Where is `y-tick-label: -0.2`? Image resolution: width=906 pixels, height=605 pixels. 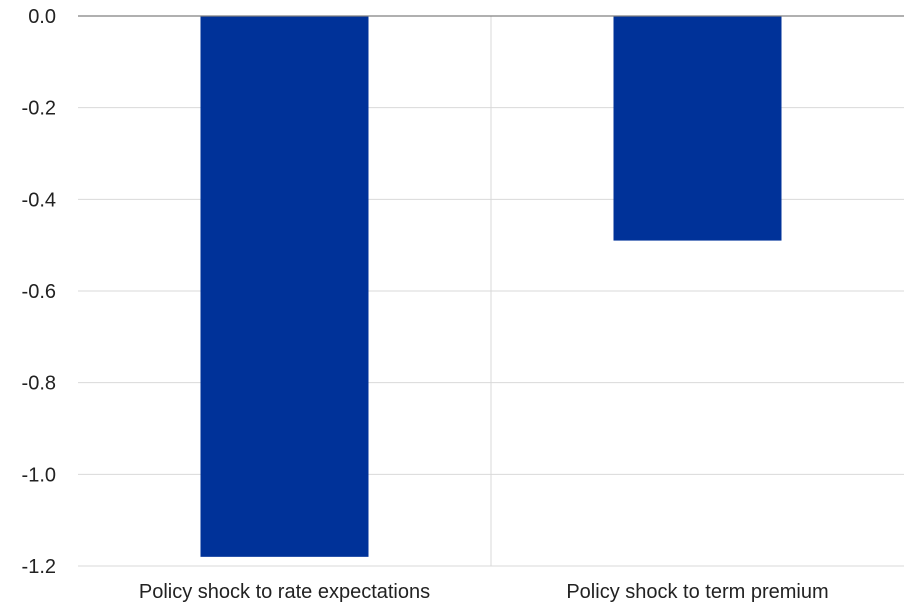
y-tick-label: -0.2 is located at coordinates (39, 109).